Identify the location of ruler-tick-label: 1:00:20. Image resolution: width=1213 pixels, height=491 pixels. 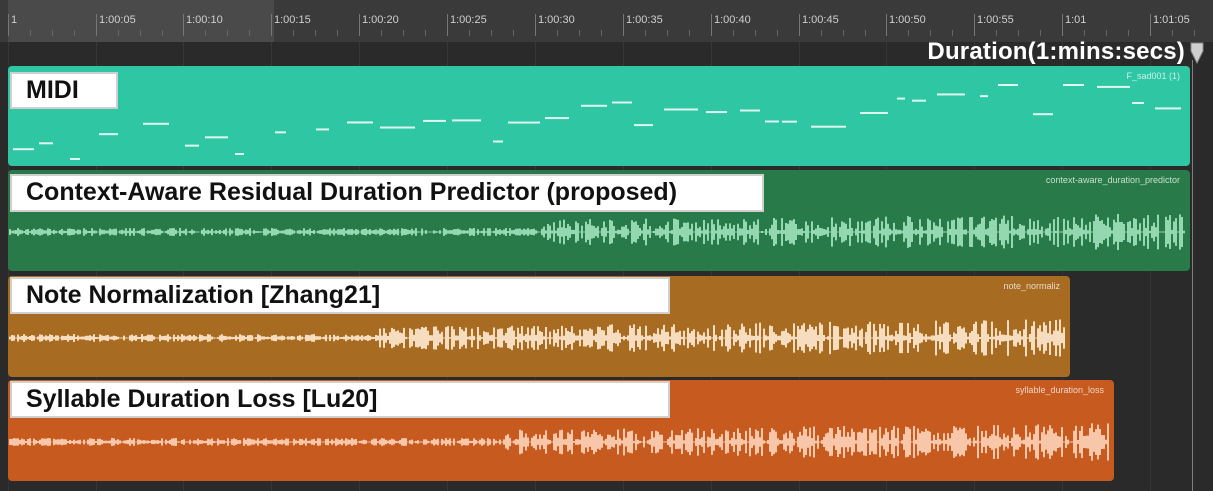
(380, 20).